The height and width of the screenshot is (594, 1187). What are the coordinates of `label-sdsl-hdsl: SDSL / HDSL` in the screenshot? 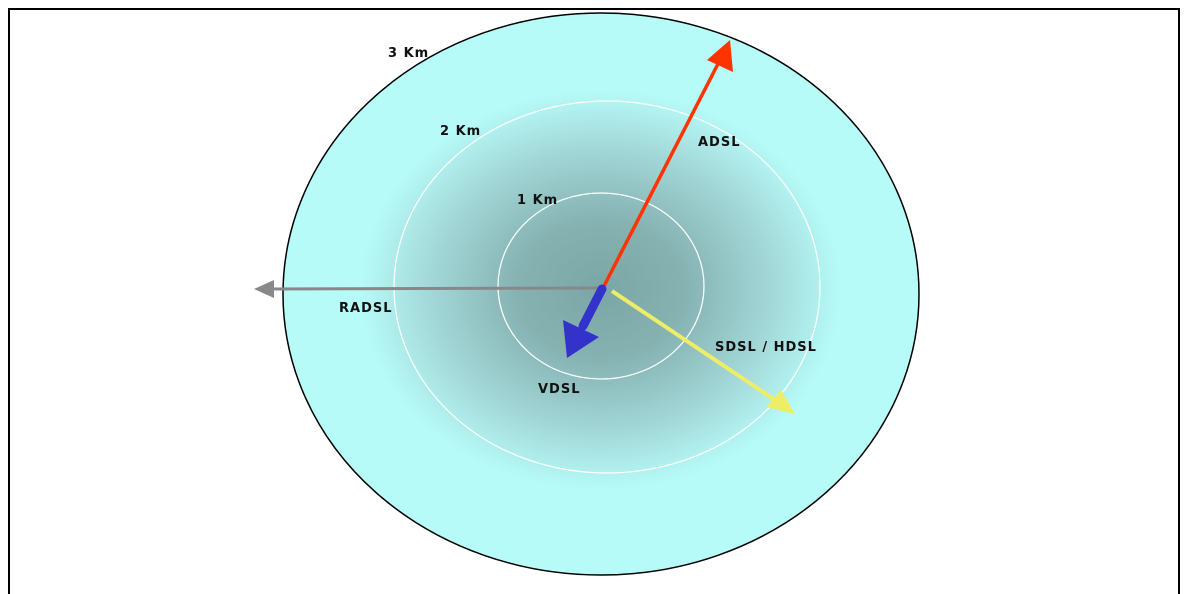 It's located at (766, 347).